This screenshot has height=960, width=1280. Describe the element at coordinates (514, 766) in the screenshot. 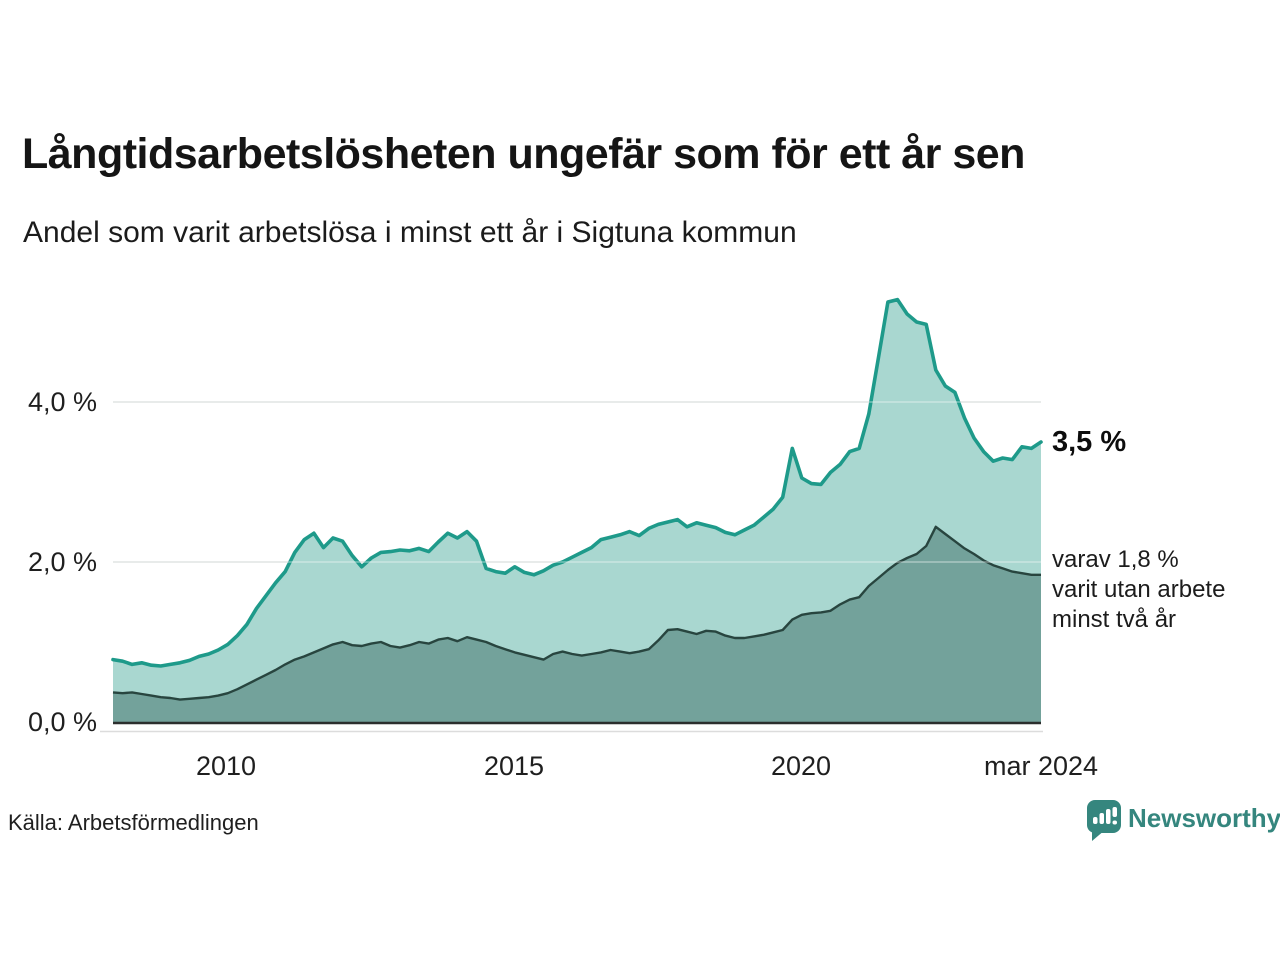

I see `x-axis-tick-2015: 2015` at that location.